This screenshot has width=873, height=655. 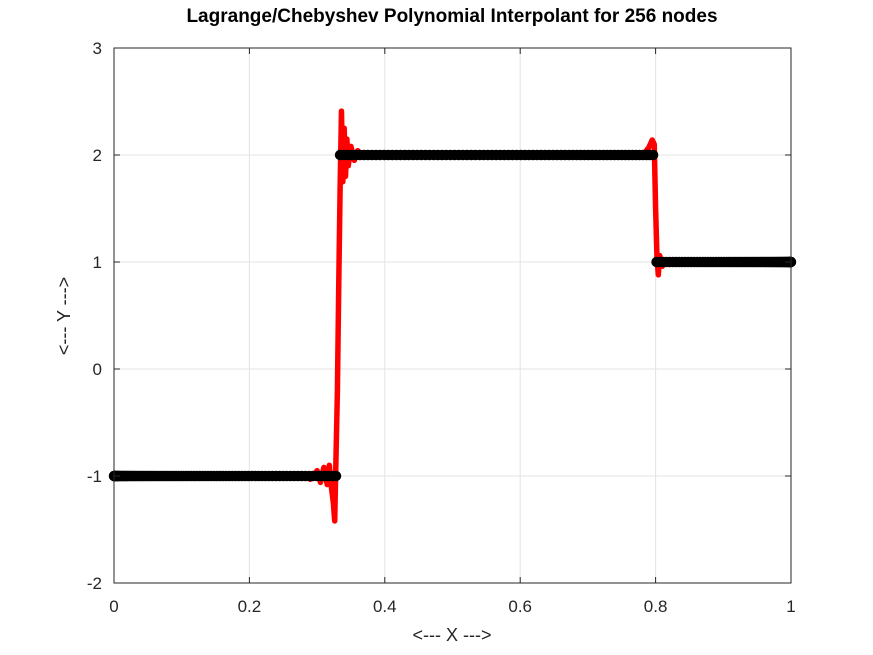 I want to click on x-tick-label: 0, so click(x=113, y=606).